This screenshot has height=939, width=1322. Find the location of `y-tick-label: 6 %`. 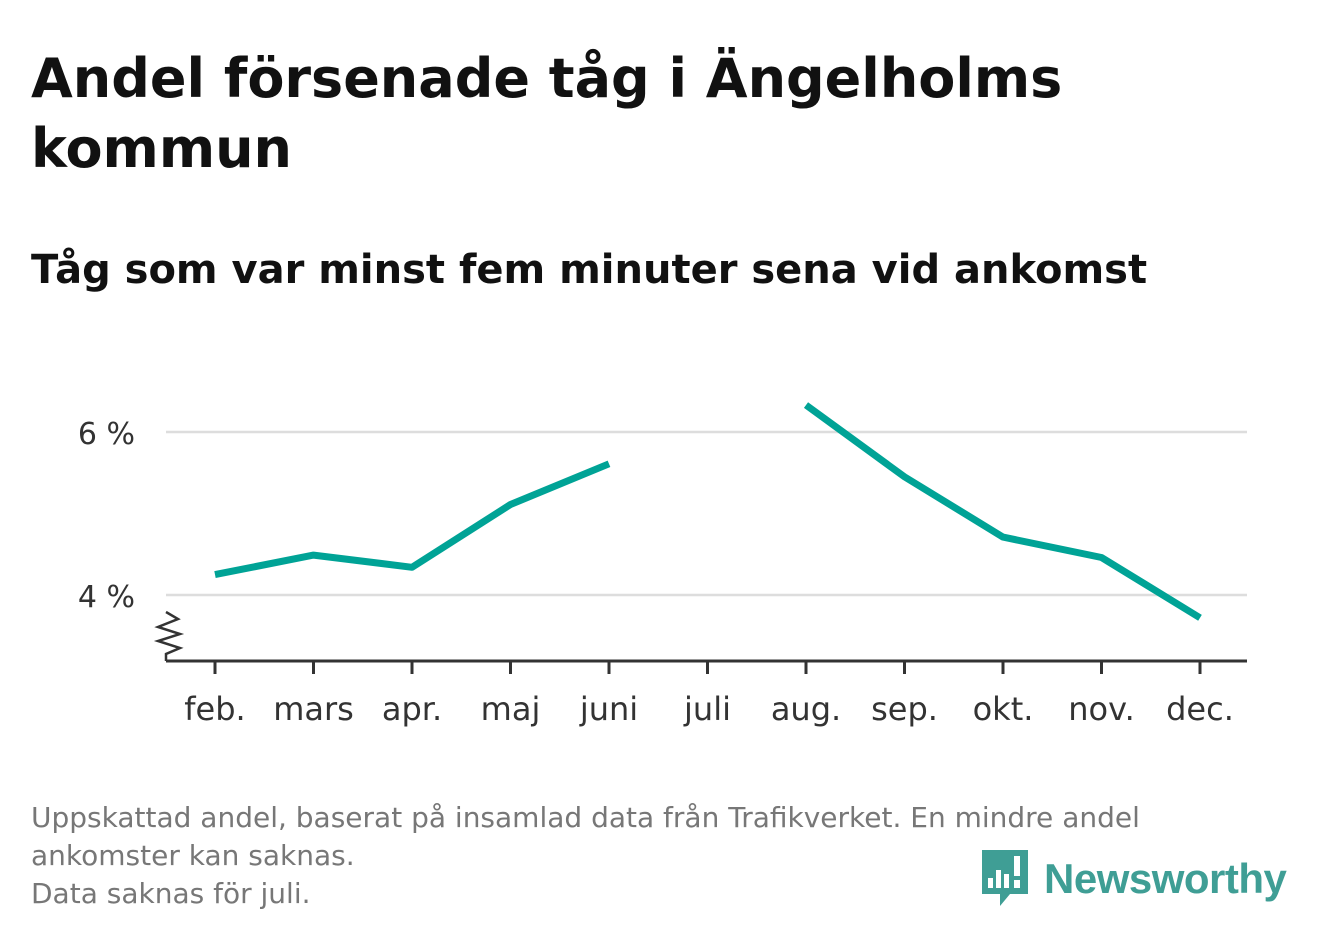

y-tick-label: 6 % is located at coordinates (106, 434).